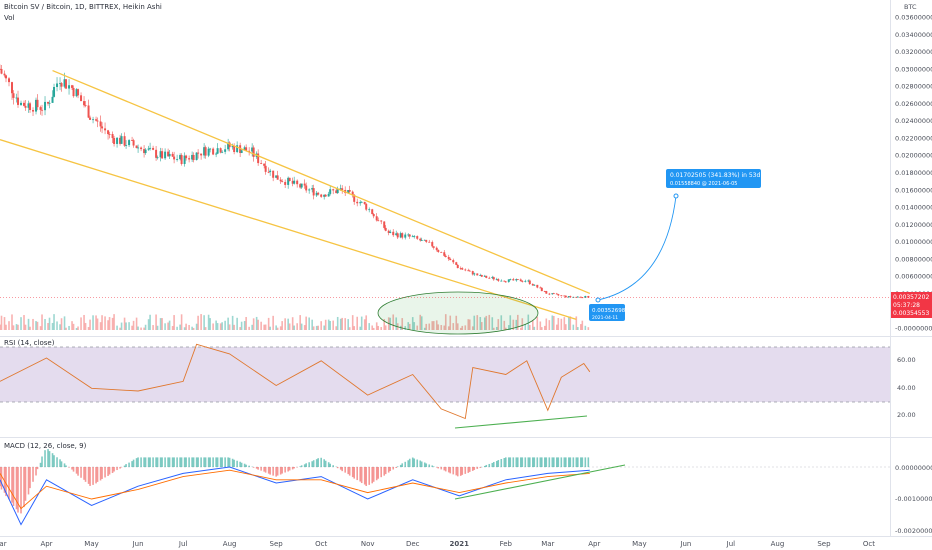  What do you see at coordinates (458, 313) in the screenshot?
I see `accumulation-ellipse` at bounding box center [458, 313].